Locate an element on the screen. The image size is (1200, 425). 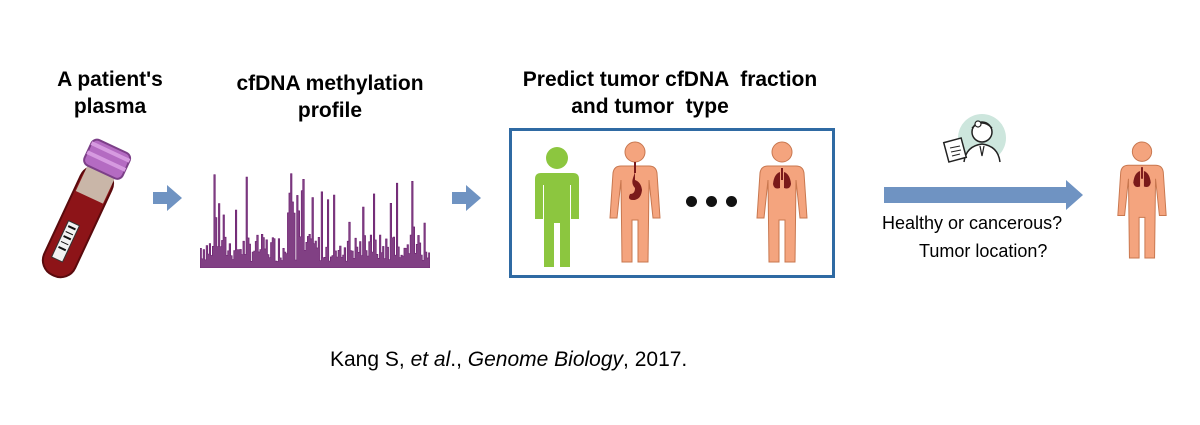
methylation-profile-plot is located at coordinates (315, 220).